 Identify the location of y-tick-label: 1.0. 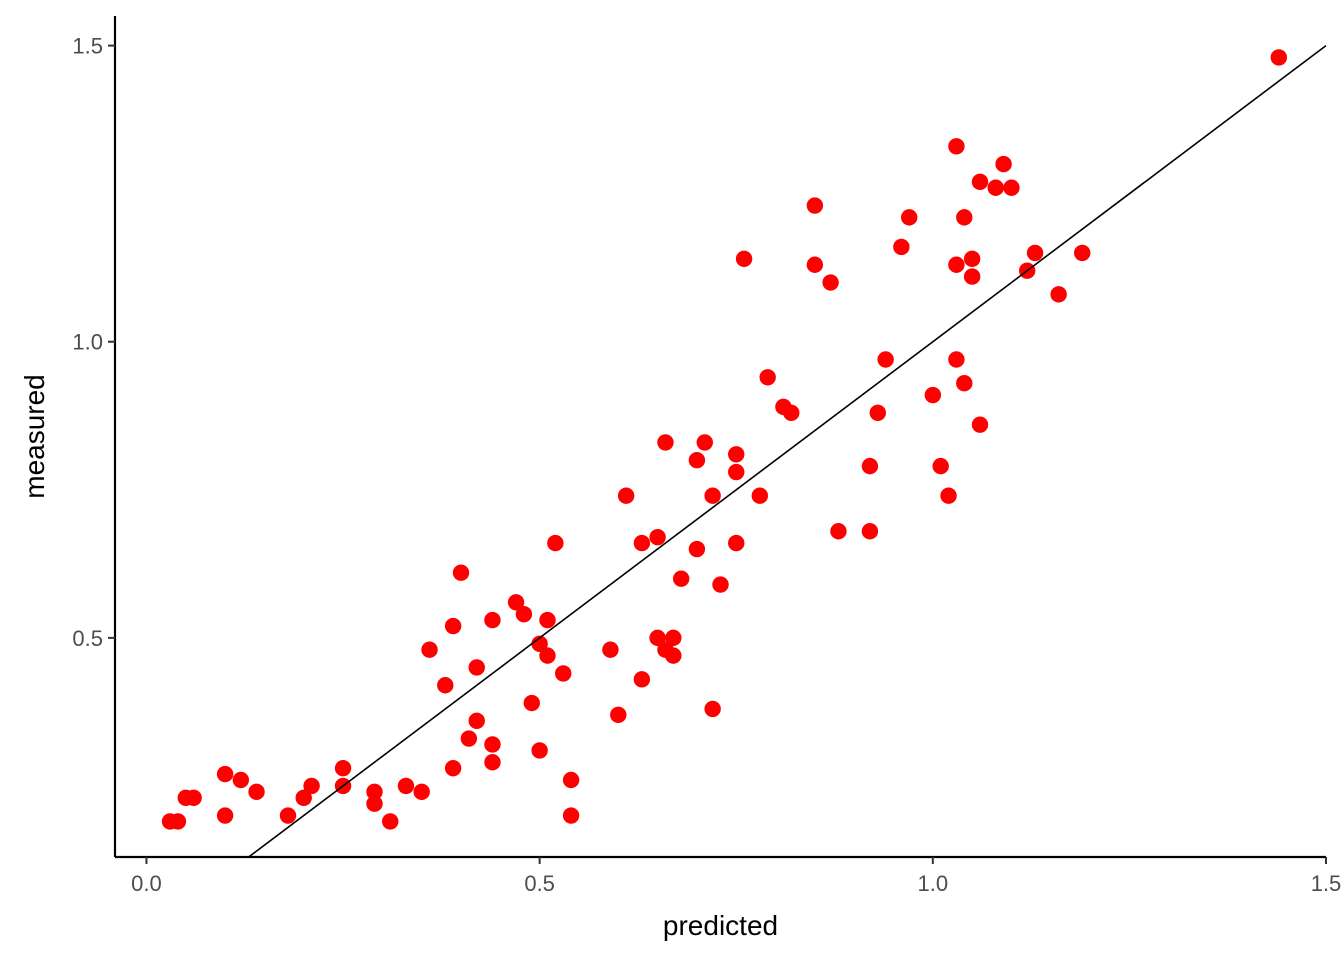
(87, 342).